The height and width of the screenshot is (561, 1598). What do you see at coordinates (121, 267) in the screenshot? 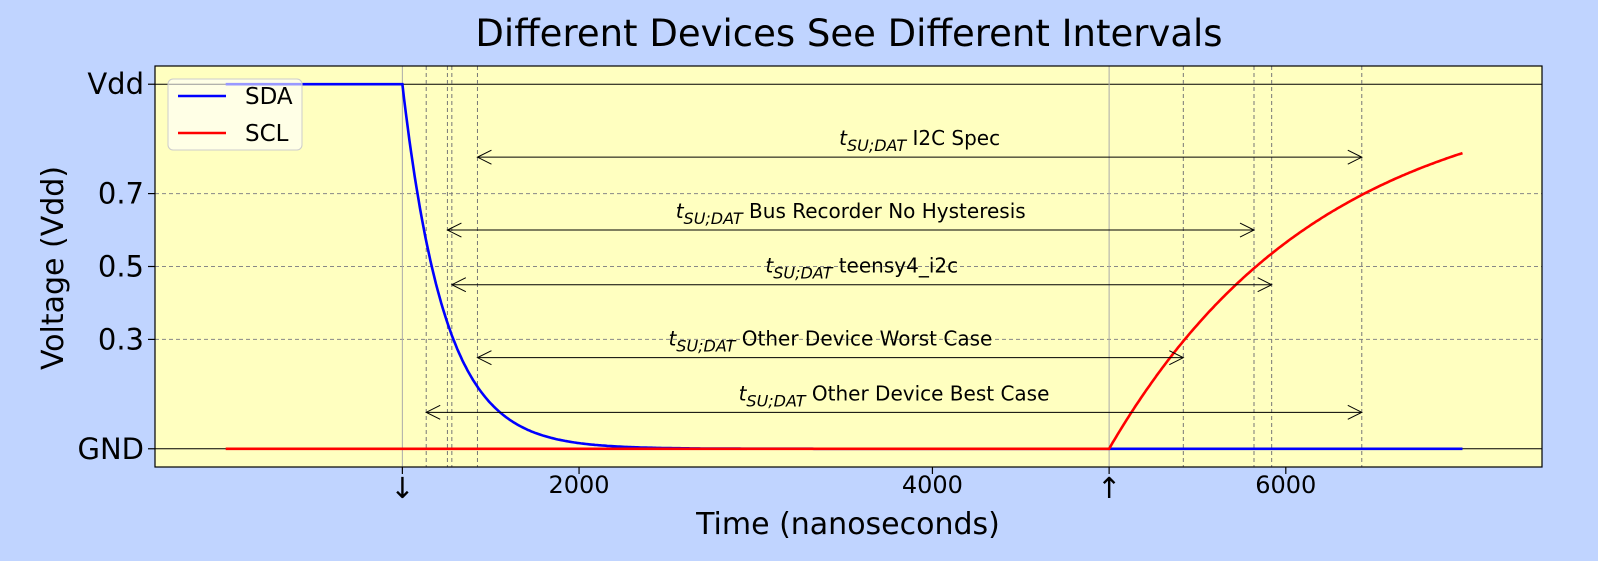
I see `y-tick-label: 0.5` at bounding box center [121, 267].